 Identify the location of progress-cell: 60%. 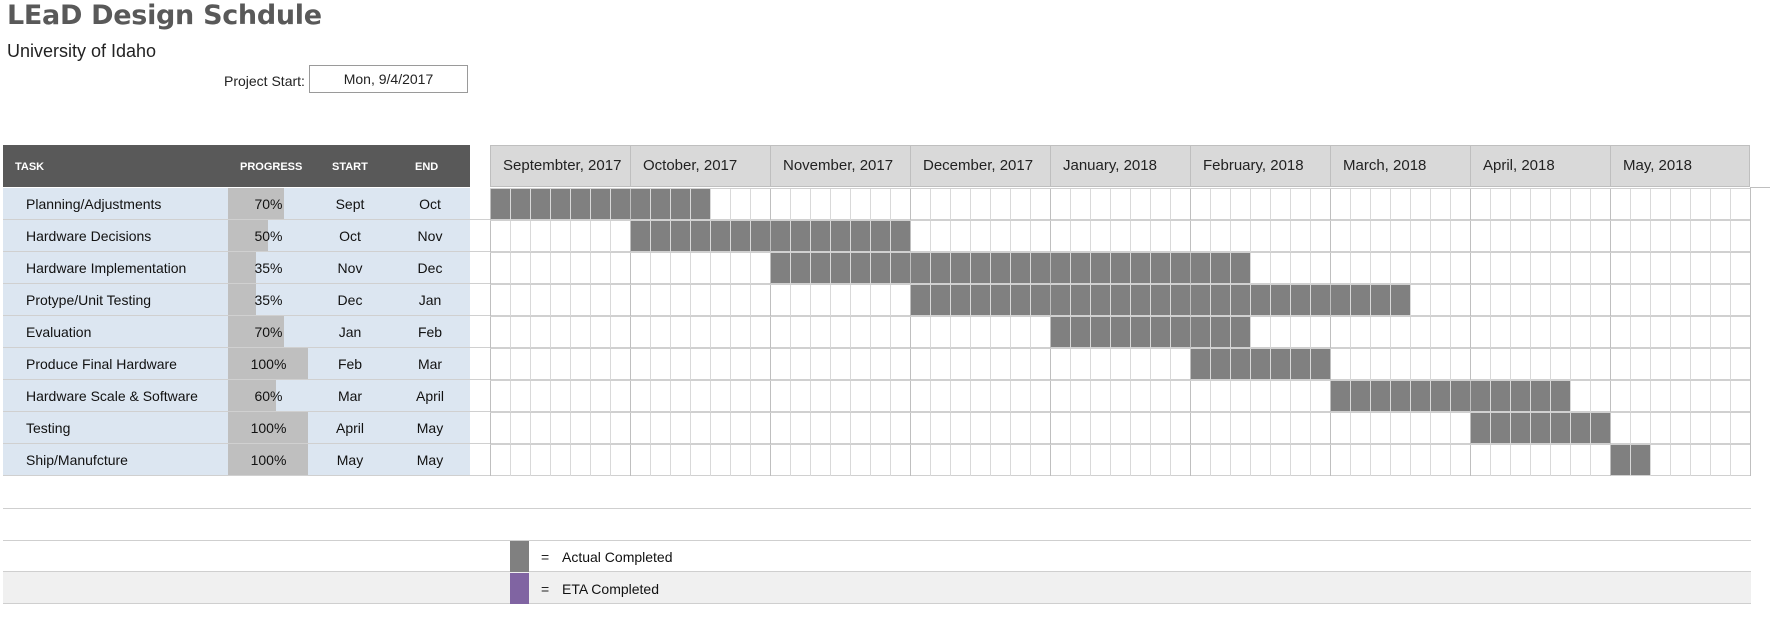
(268, 395).